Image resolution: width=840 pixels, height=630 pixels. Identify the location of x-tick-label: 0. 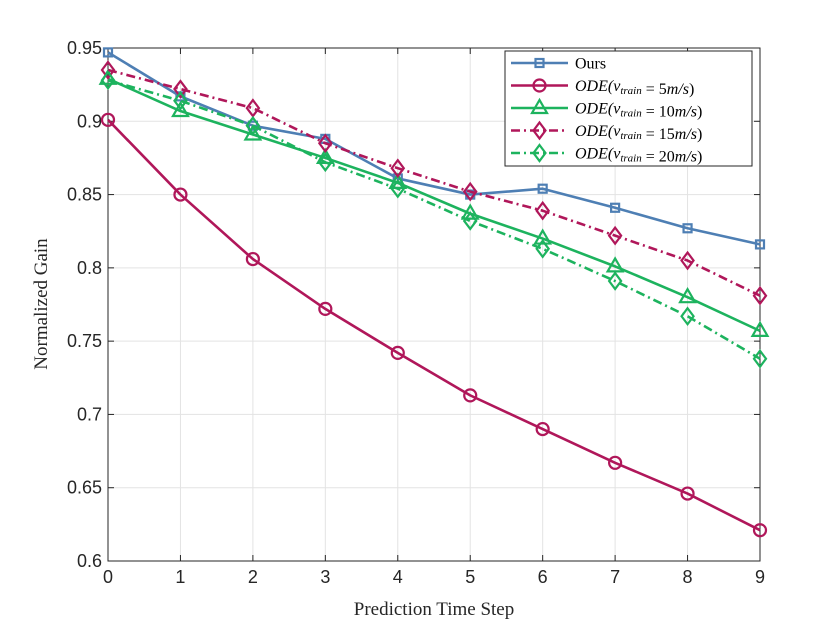
(108, 577).